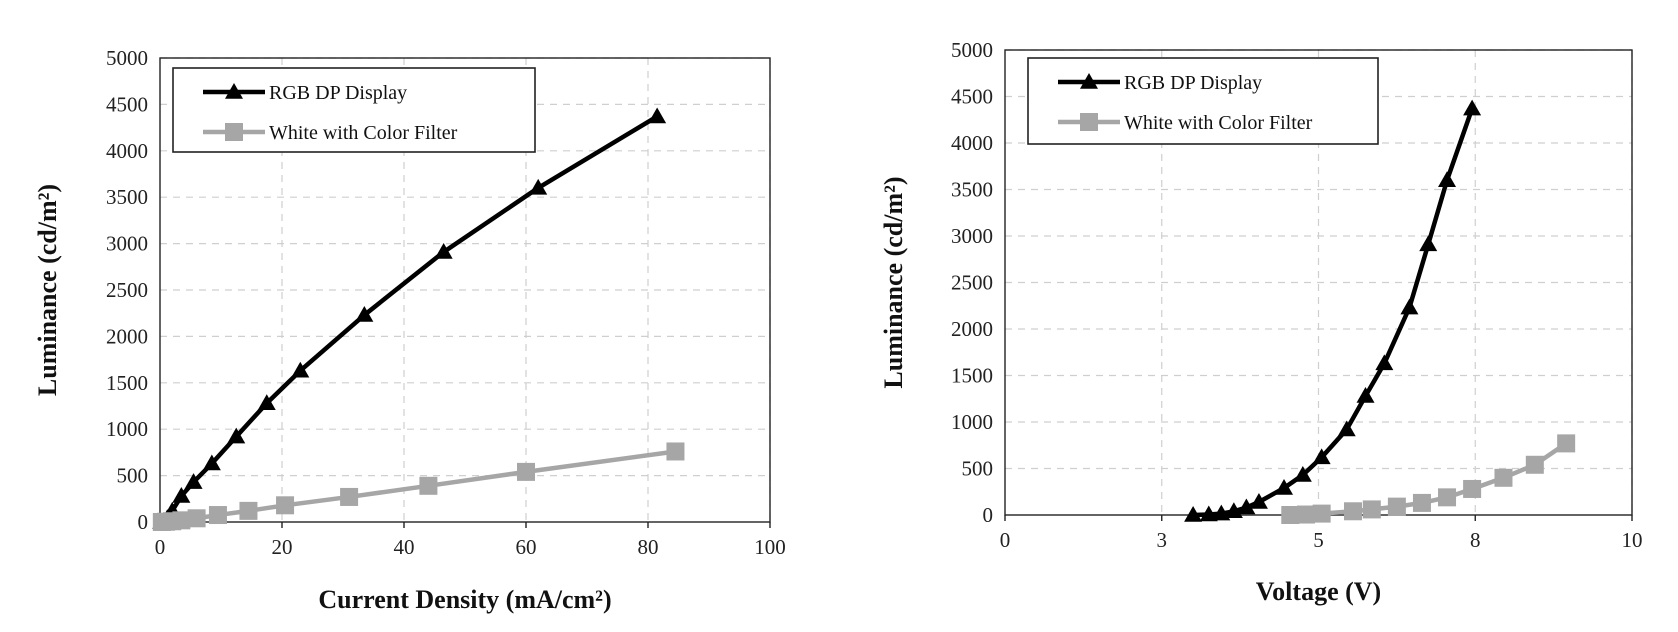 This screenshot has width=1678, height=632. Describe the element at coordinates (526, 547) in the screenshot. I see `x-tick-label: 60` at that location.